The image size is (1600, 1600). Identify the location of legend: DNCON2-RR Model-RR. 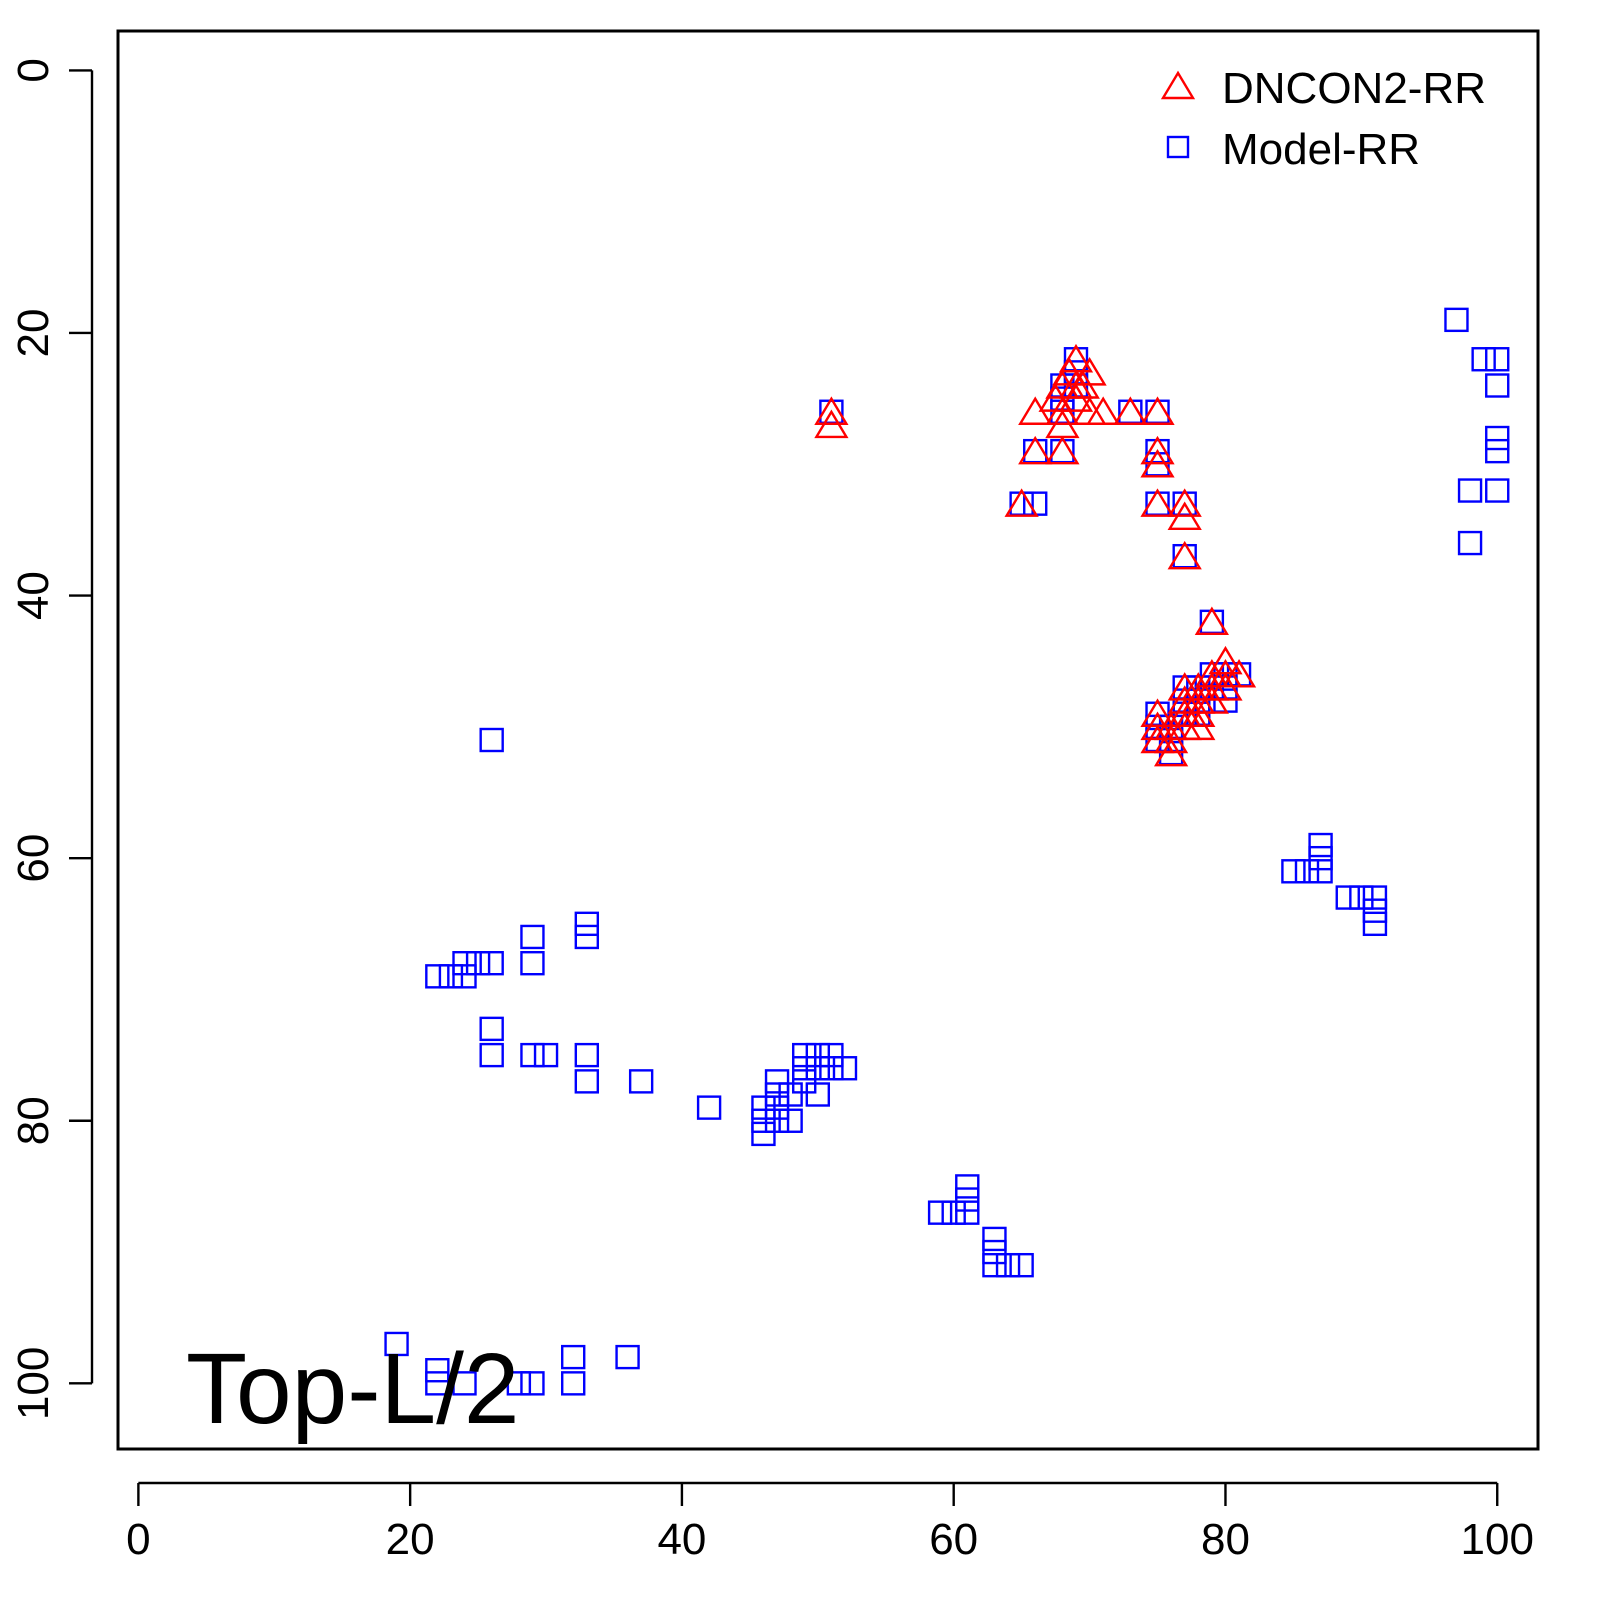
(1323, 119).